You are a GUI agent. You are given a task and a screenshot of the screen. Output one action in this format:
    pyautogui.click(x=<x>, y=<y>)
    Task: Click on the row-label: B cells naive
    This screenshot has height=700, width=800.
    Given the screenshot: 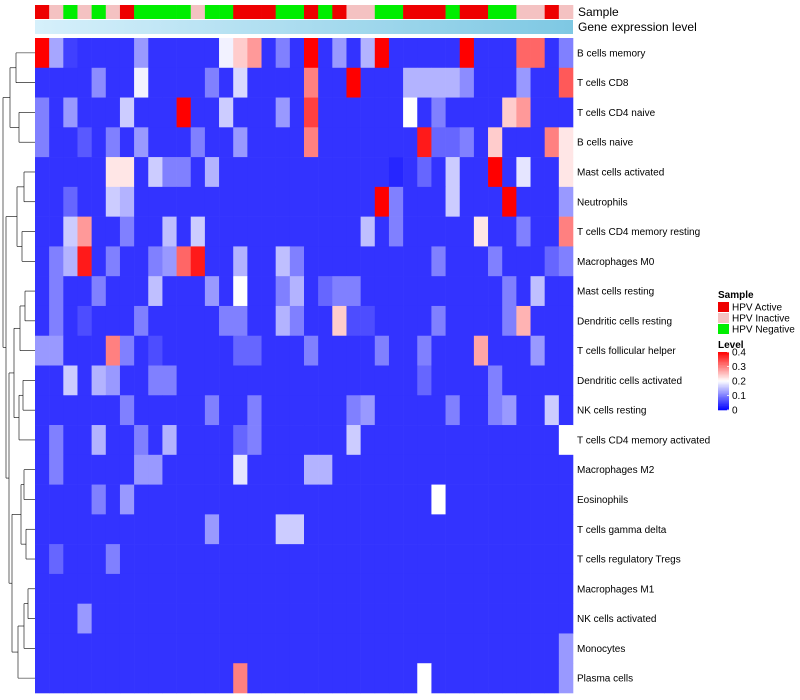 What is the action you would take?
    pyautogui.click(x=605, y=143)
    